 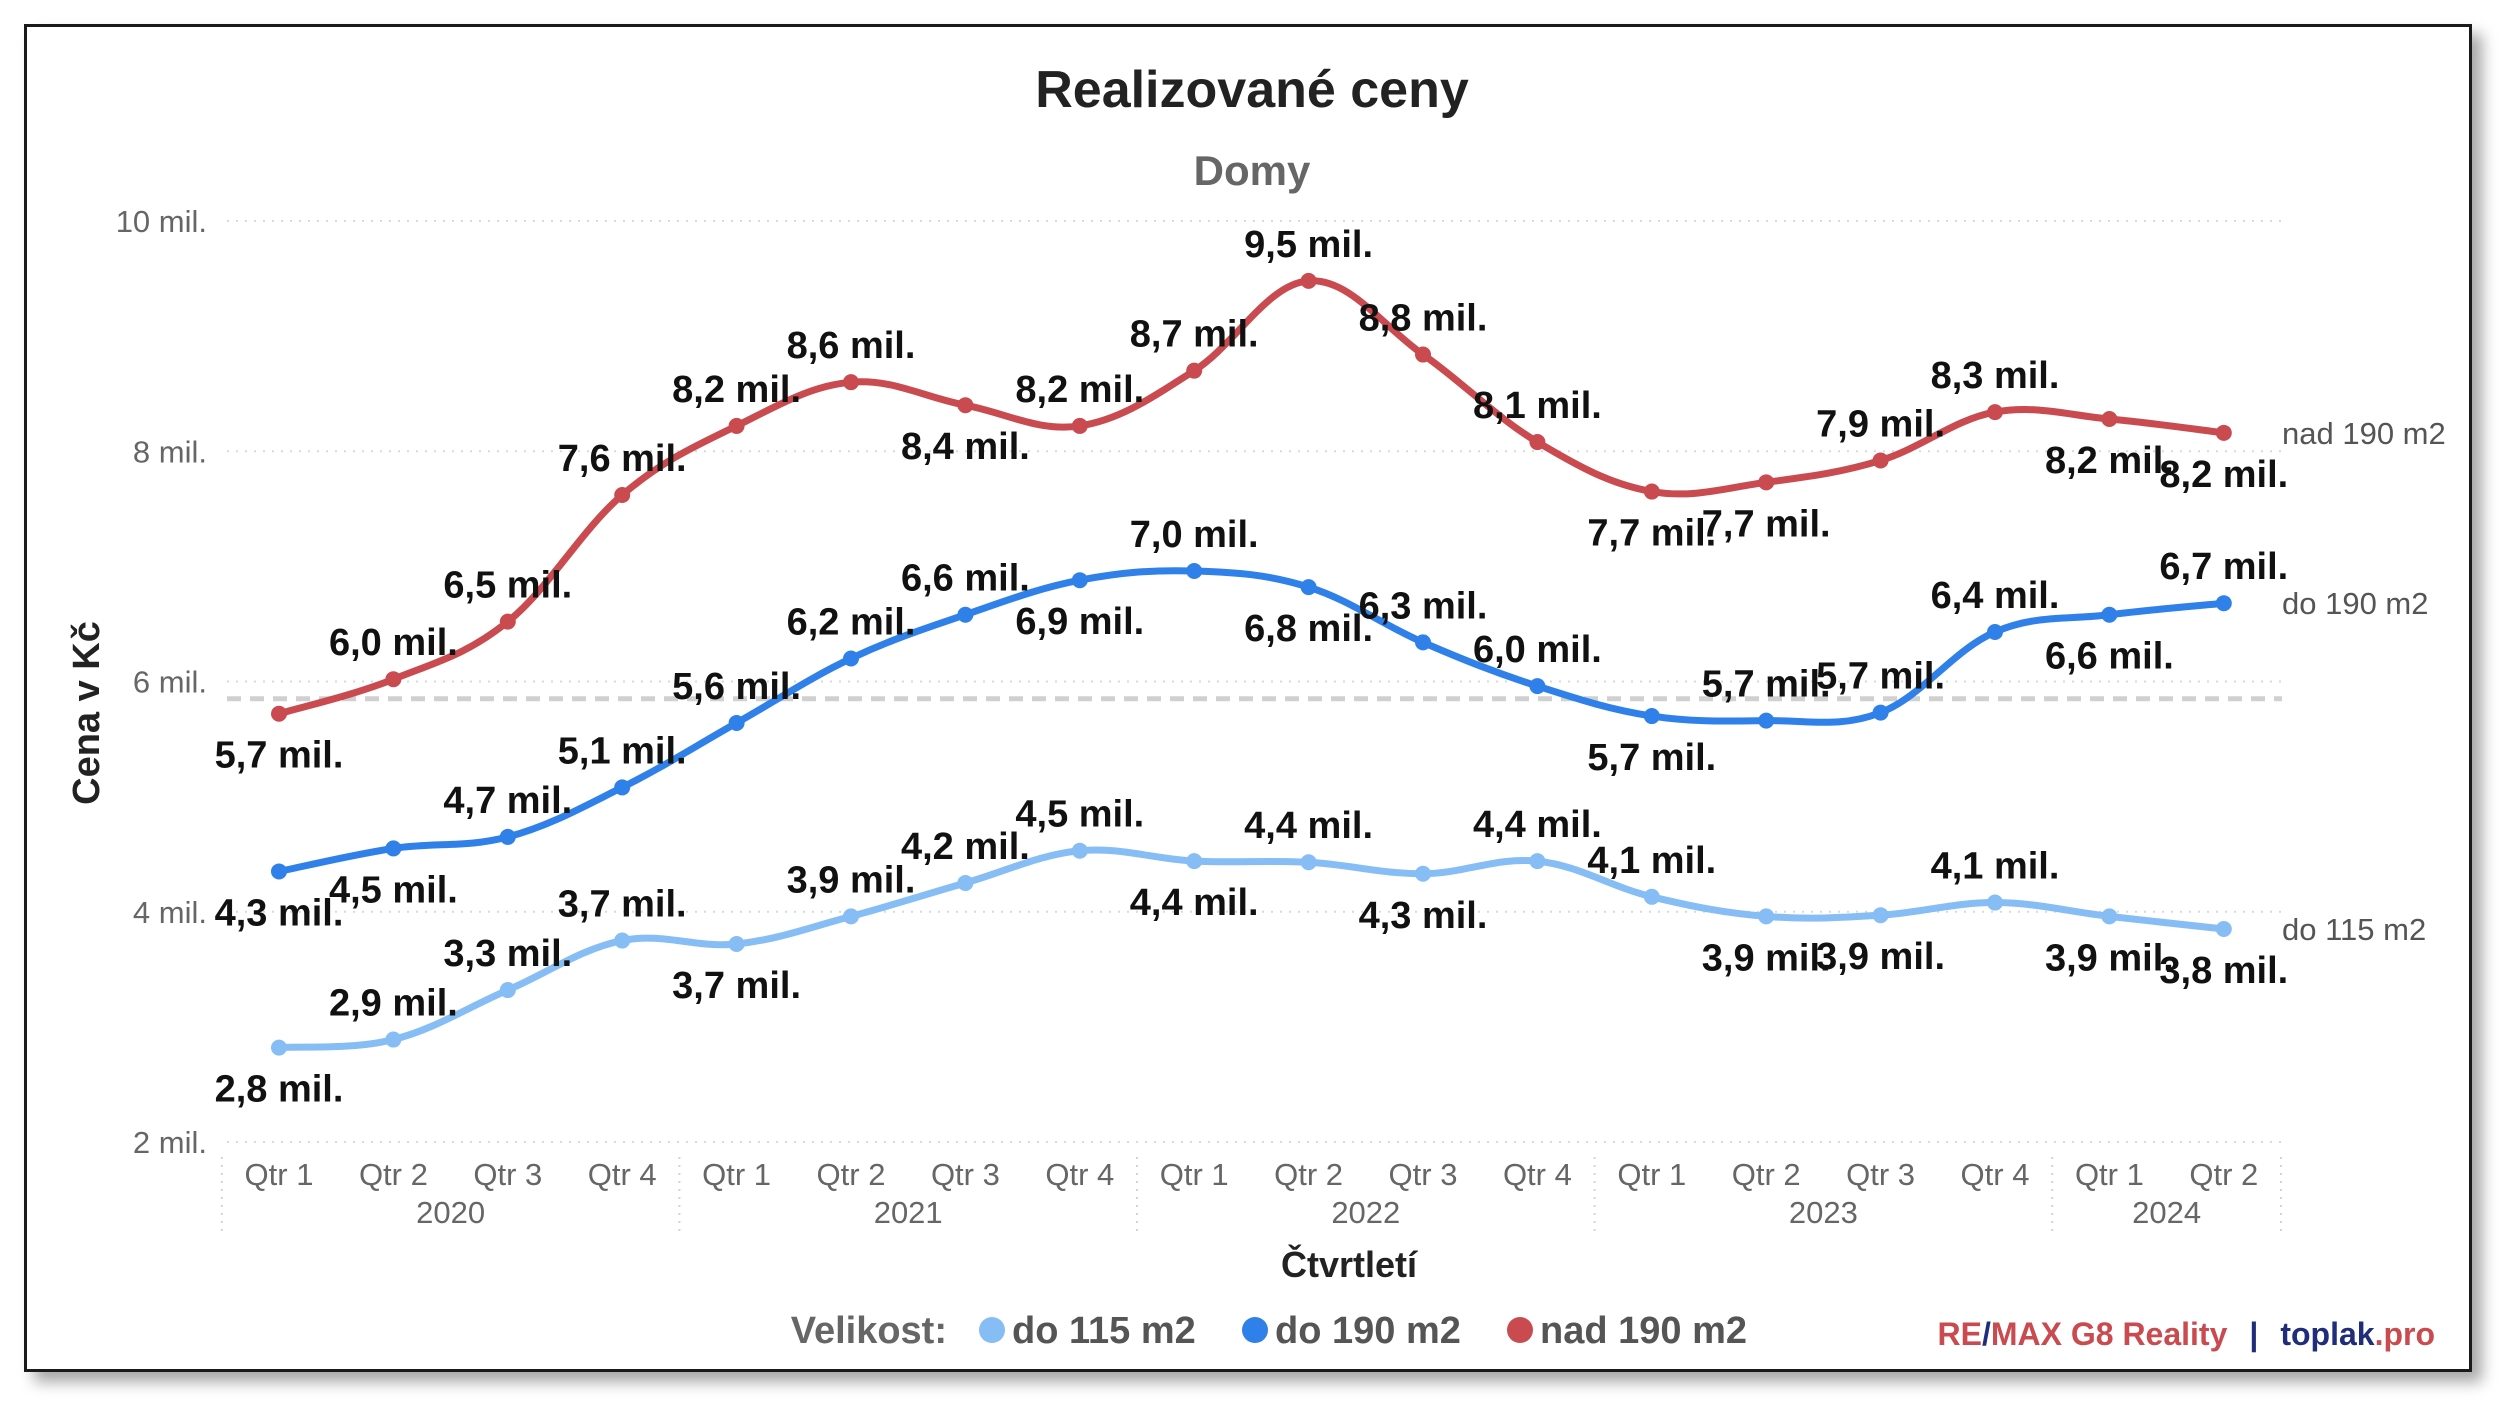 I want to click on data-label: 6,6 mil., so click(x=965, y=579).